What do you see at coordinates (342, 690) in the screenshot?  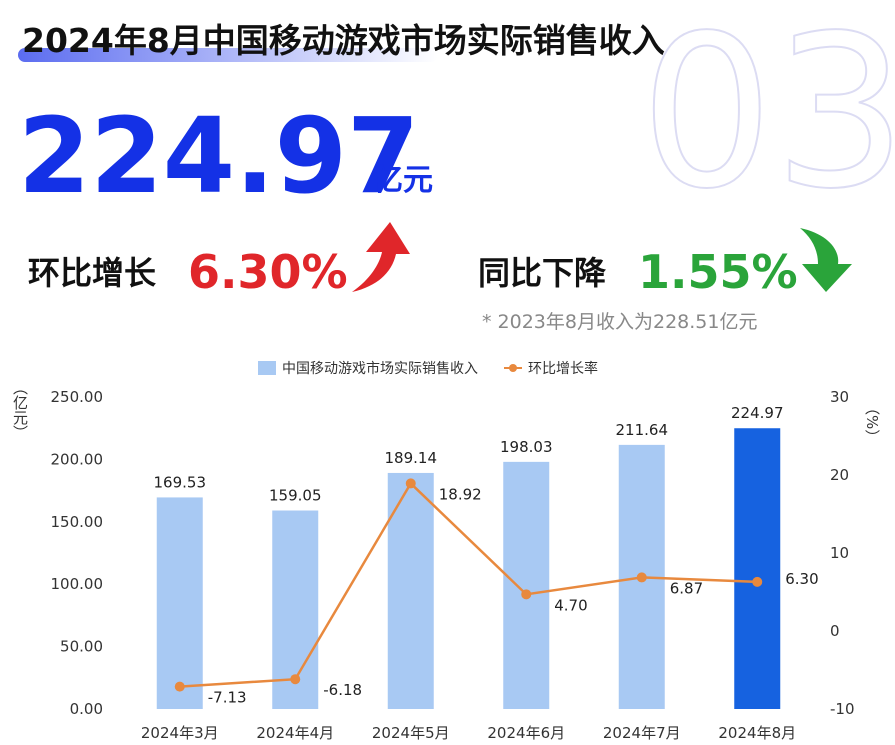 I see `line-value-label: -6.18` at bounding box center [342, 690].